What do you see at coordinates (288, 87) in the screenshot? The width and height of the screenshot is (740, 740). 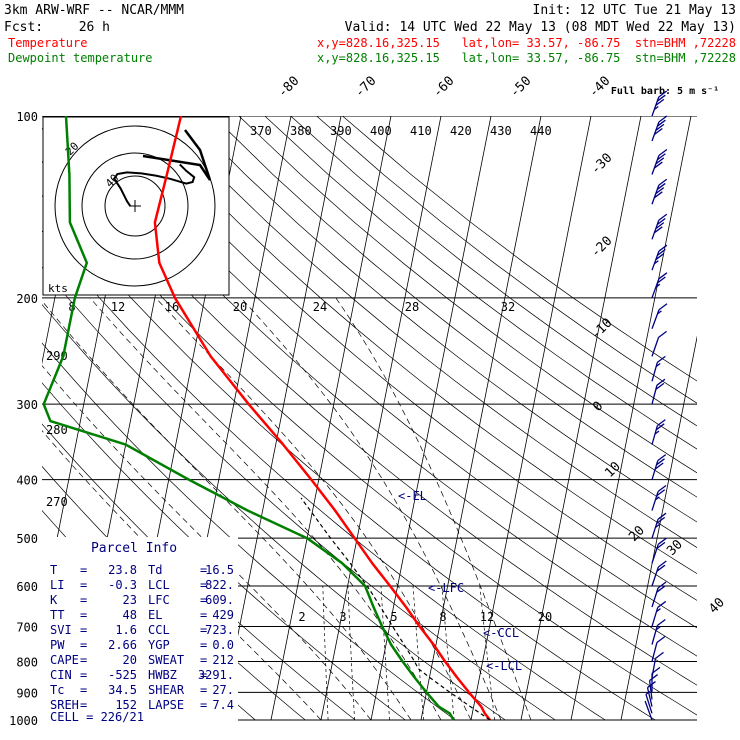 I see `isotherm-label: -80` at bounding box center [288, 87].